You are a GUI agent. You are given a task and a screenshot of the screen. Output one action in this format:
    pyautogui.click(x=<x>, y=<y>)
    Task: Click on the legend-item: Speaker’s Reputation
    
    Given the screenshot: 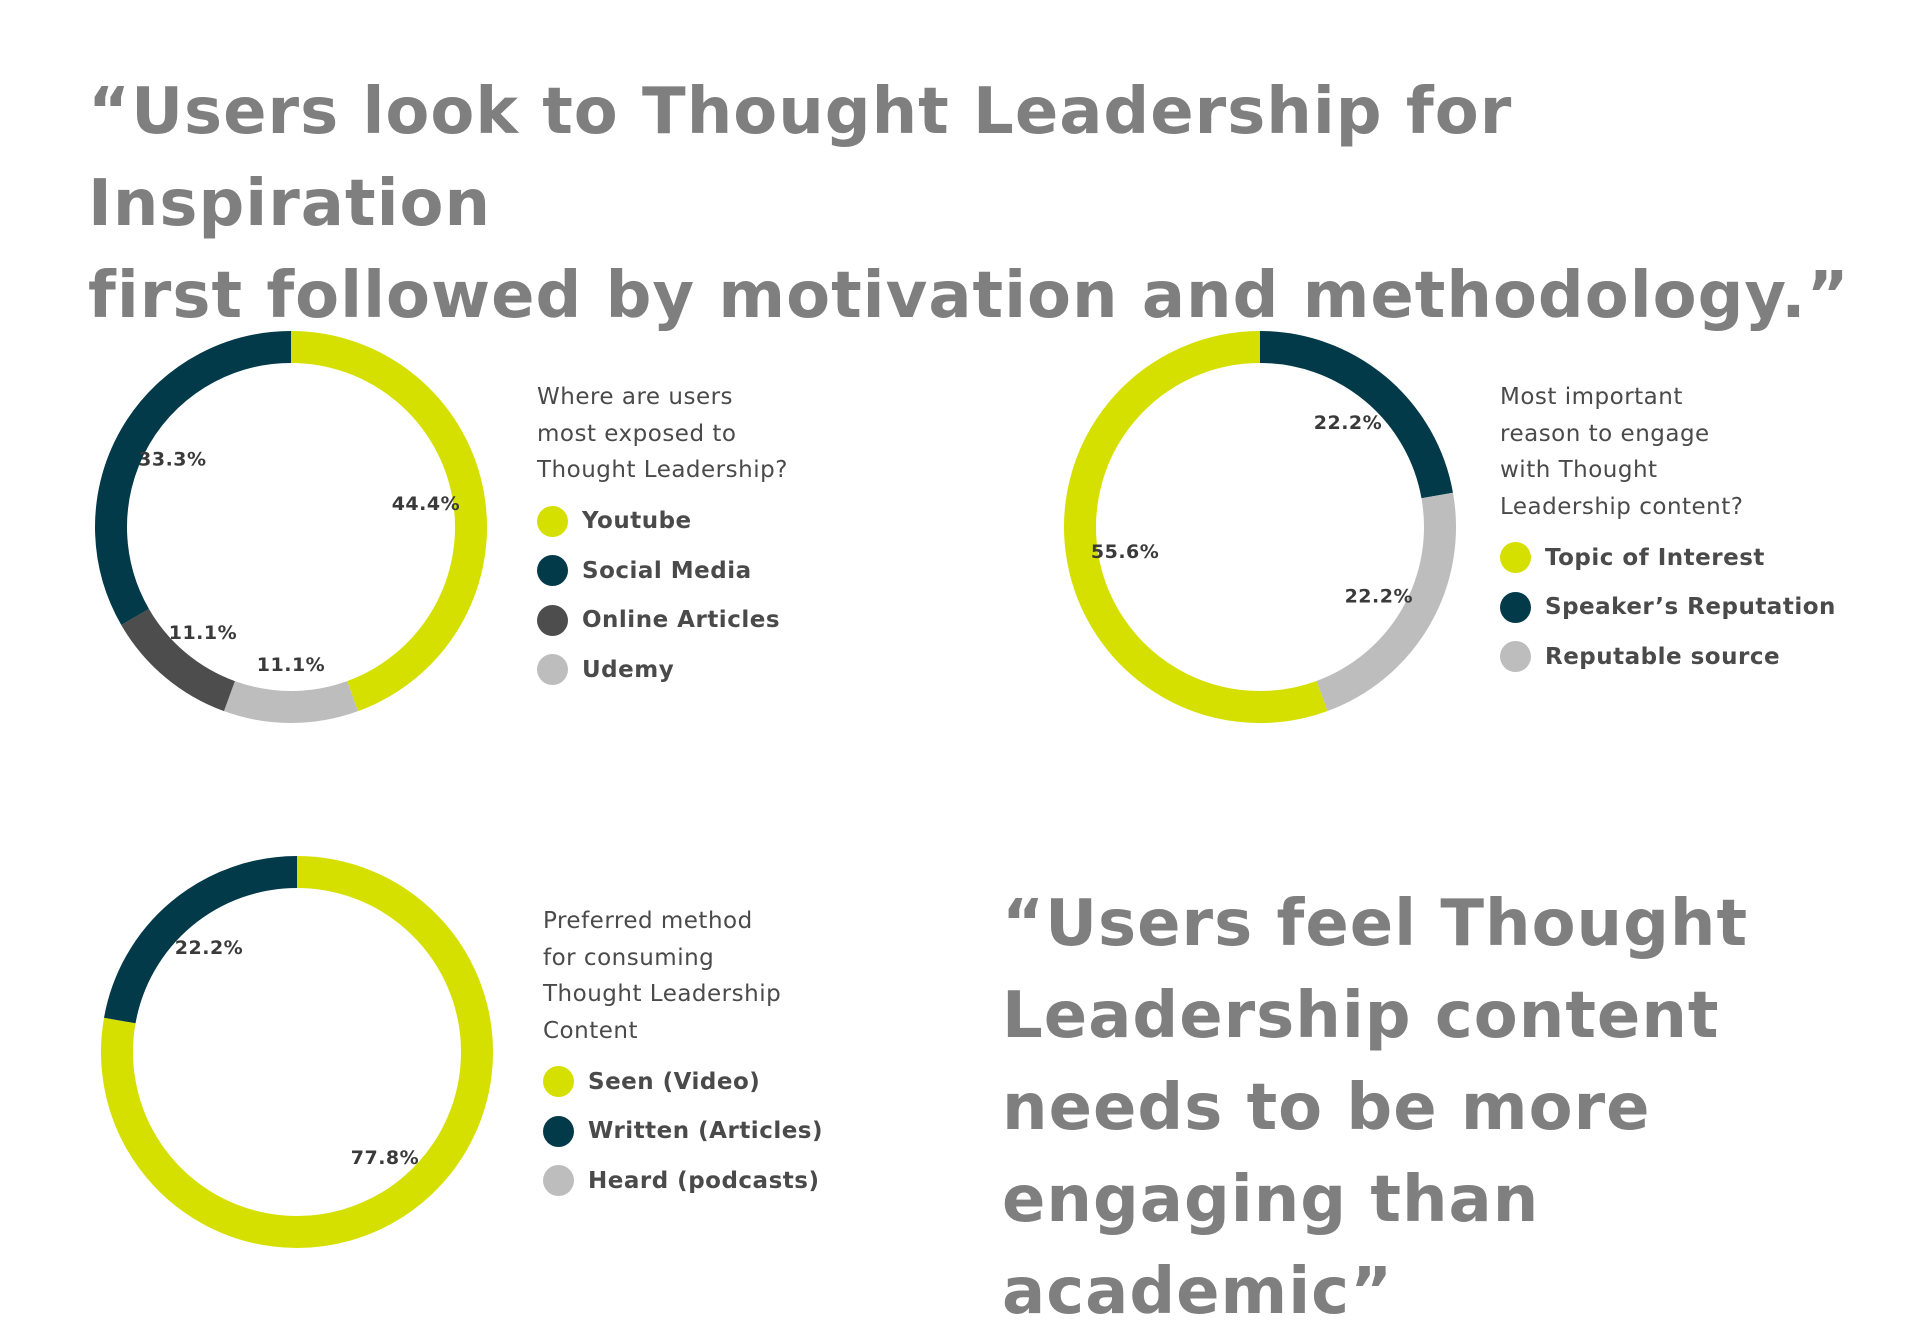 What is the action you would take?
    pyautogui.click(x=1668, y=608)
    